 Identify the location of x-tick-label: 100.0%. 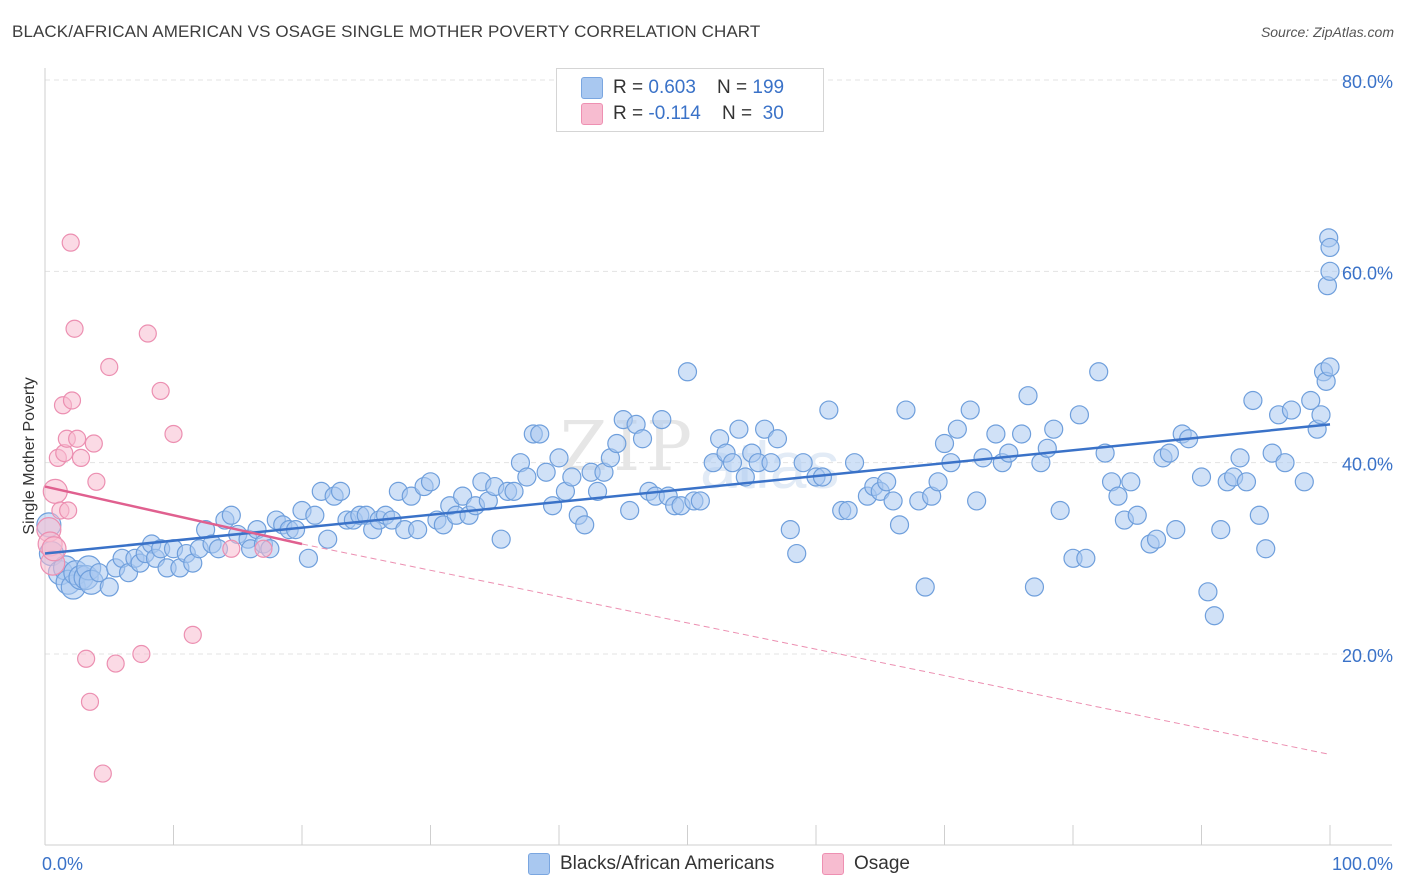
(1362, 864).